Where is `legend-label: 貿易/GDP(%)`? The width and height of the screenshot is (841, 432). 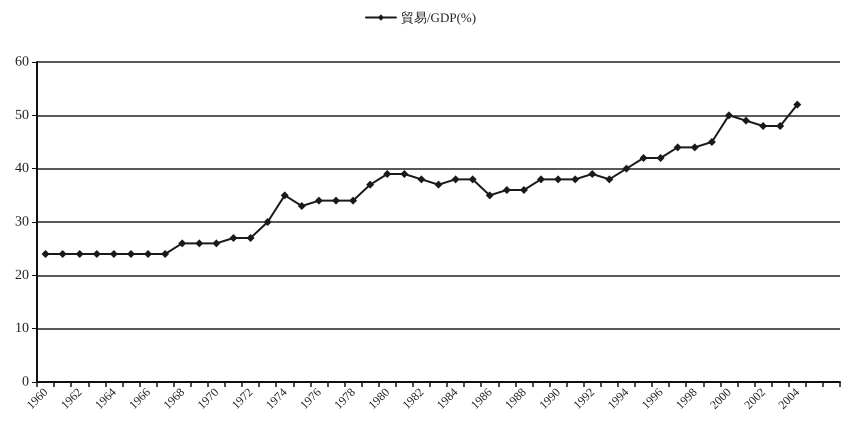
legend-label: 貿易/GDP(%) is located at coordinates (438, 17).